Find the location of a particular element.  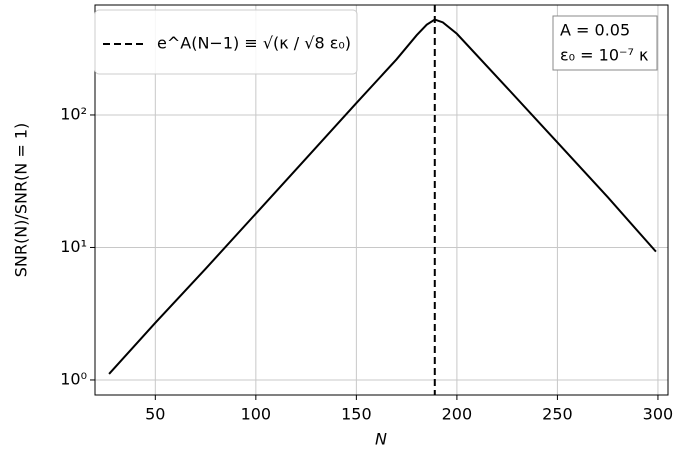

y-tick-label: 10⁰ is located at coordinates (73, 378).